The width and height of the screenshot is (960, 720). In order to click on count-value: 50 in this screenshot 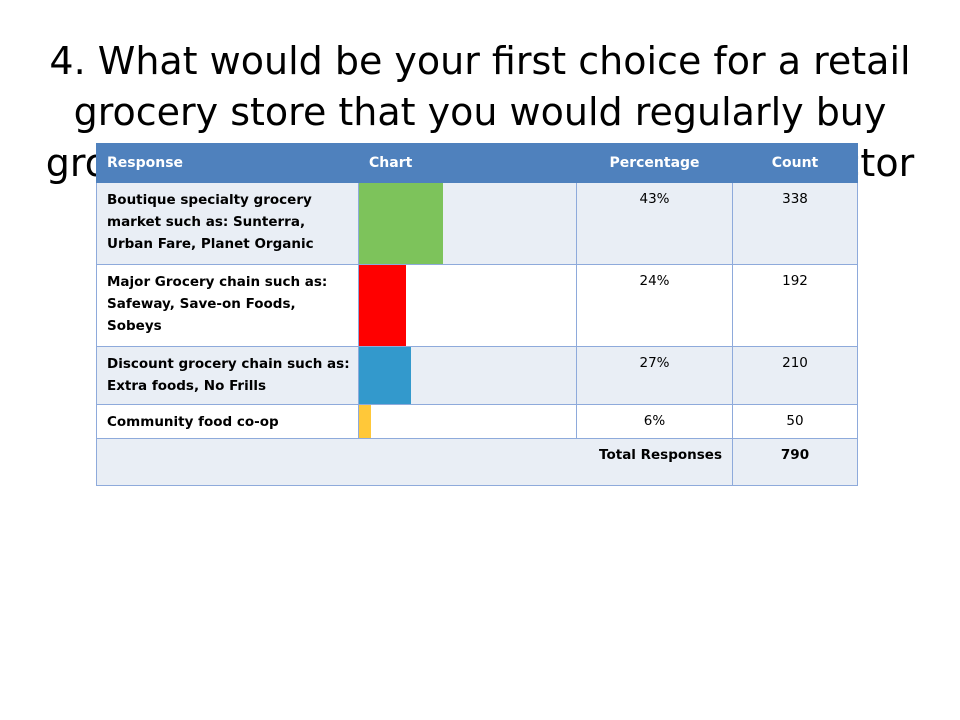, I will do `click(795, 421)`.